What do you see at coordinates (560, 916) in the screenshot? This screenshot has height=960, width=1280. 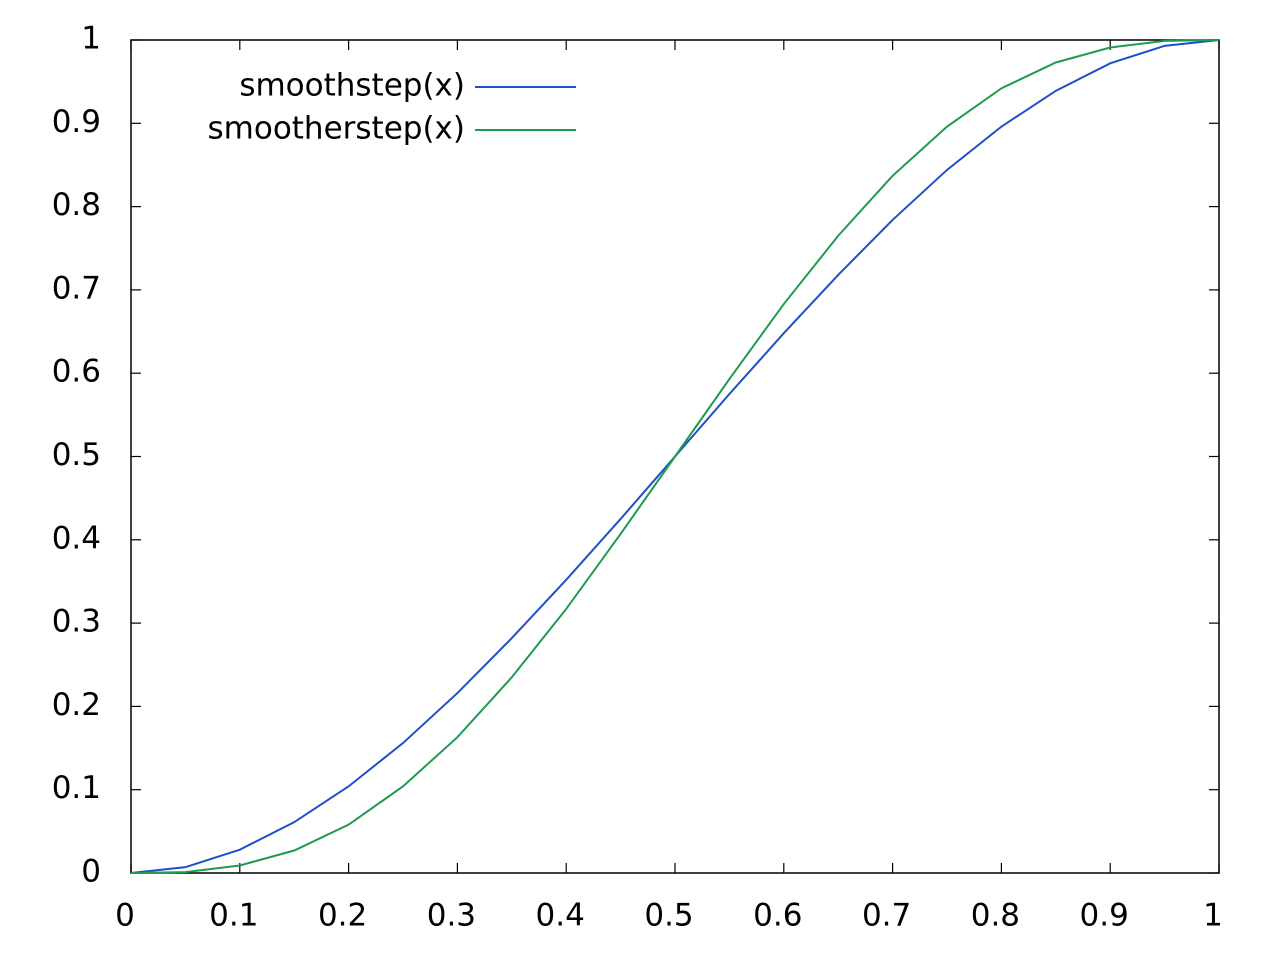 I see `x-tick-label: 0.4` at bounding box center [560, 916].